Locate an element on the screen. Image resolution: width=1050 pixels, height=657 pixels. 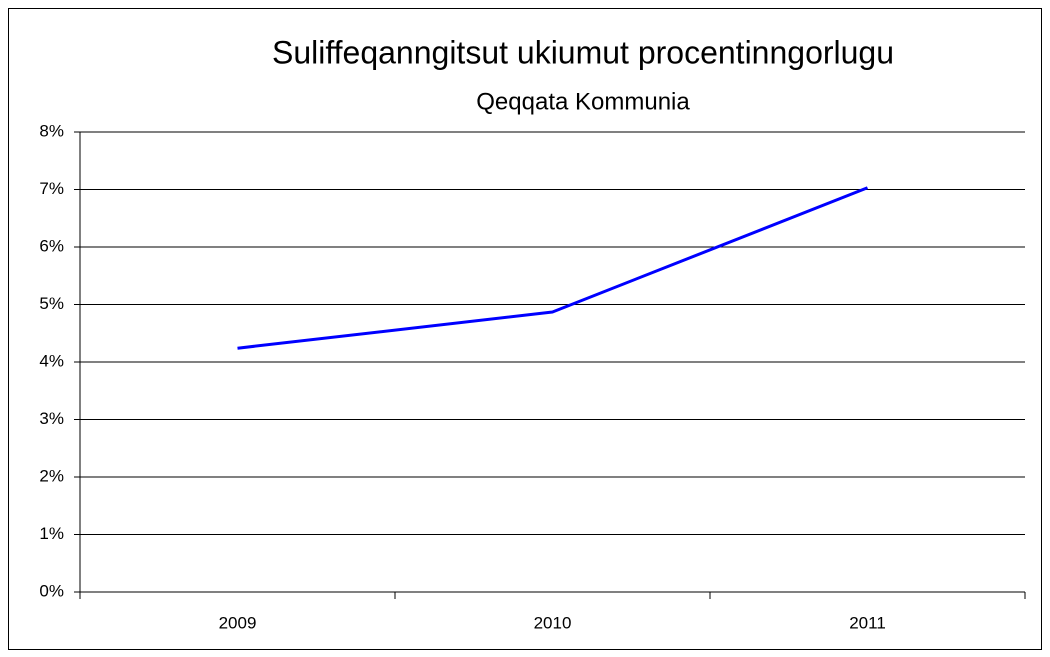
y-tick-label: 6% is located at coordinates (51, 245).